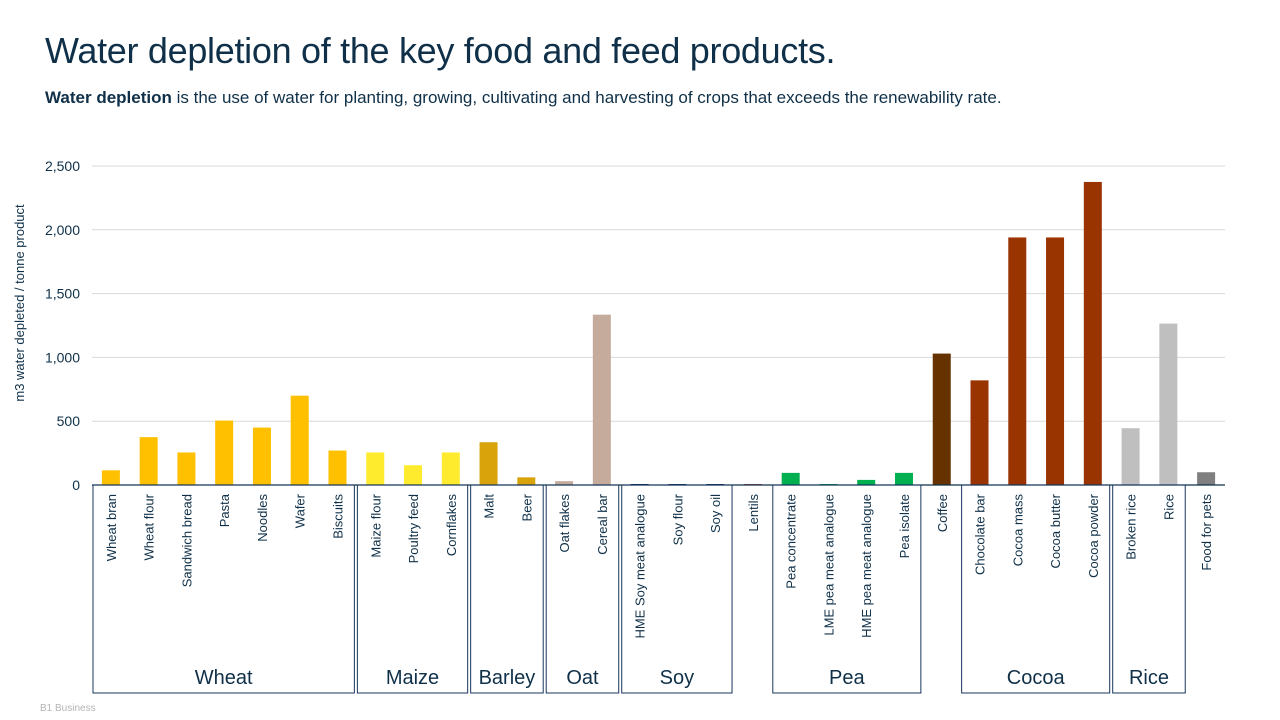 The image size is (1280, 720). Describe the element at coordinates (412, 678) in the screenshot. I see `group-label: Maize` at that location.